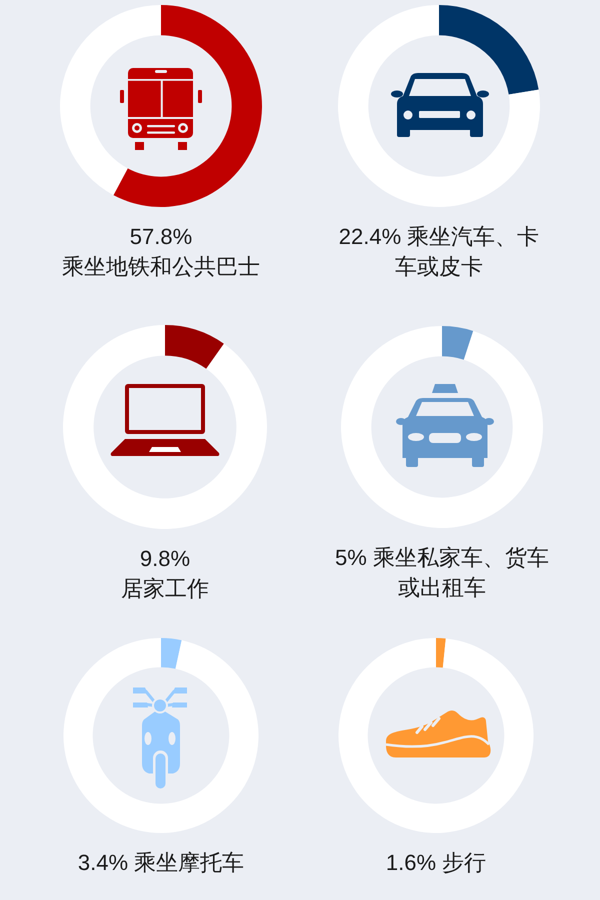  I want to click on text: 3.4% 乘坐摩托车, so click(161, 862).